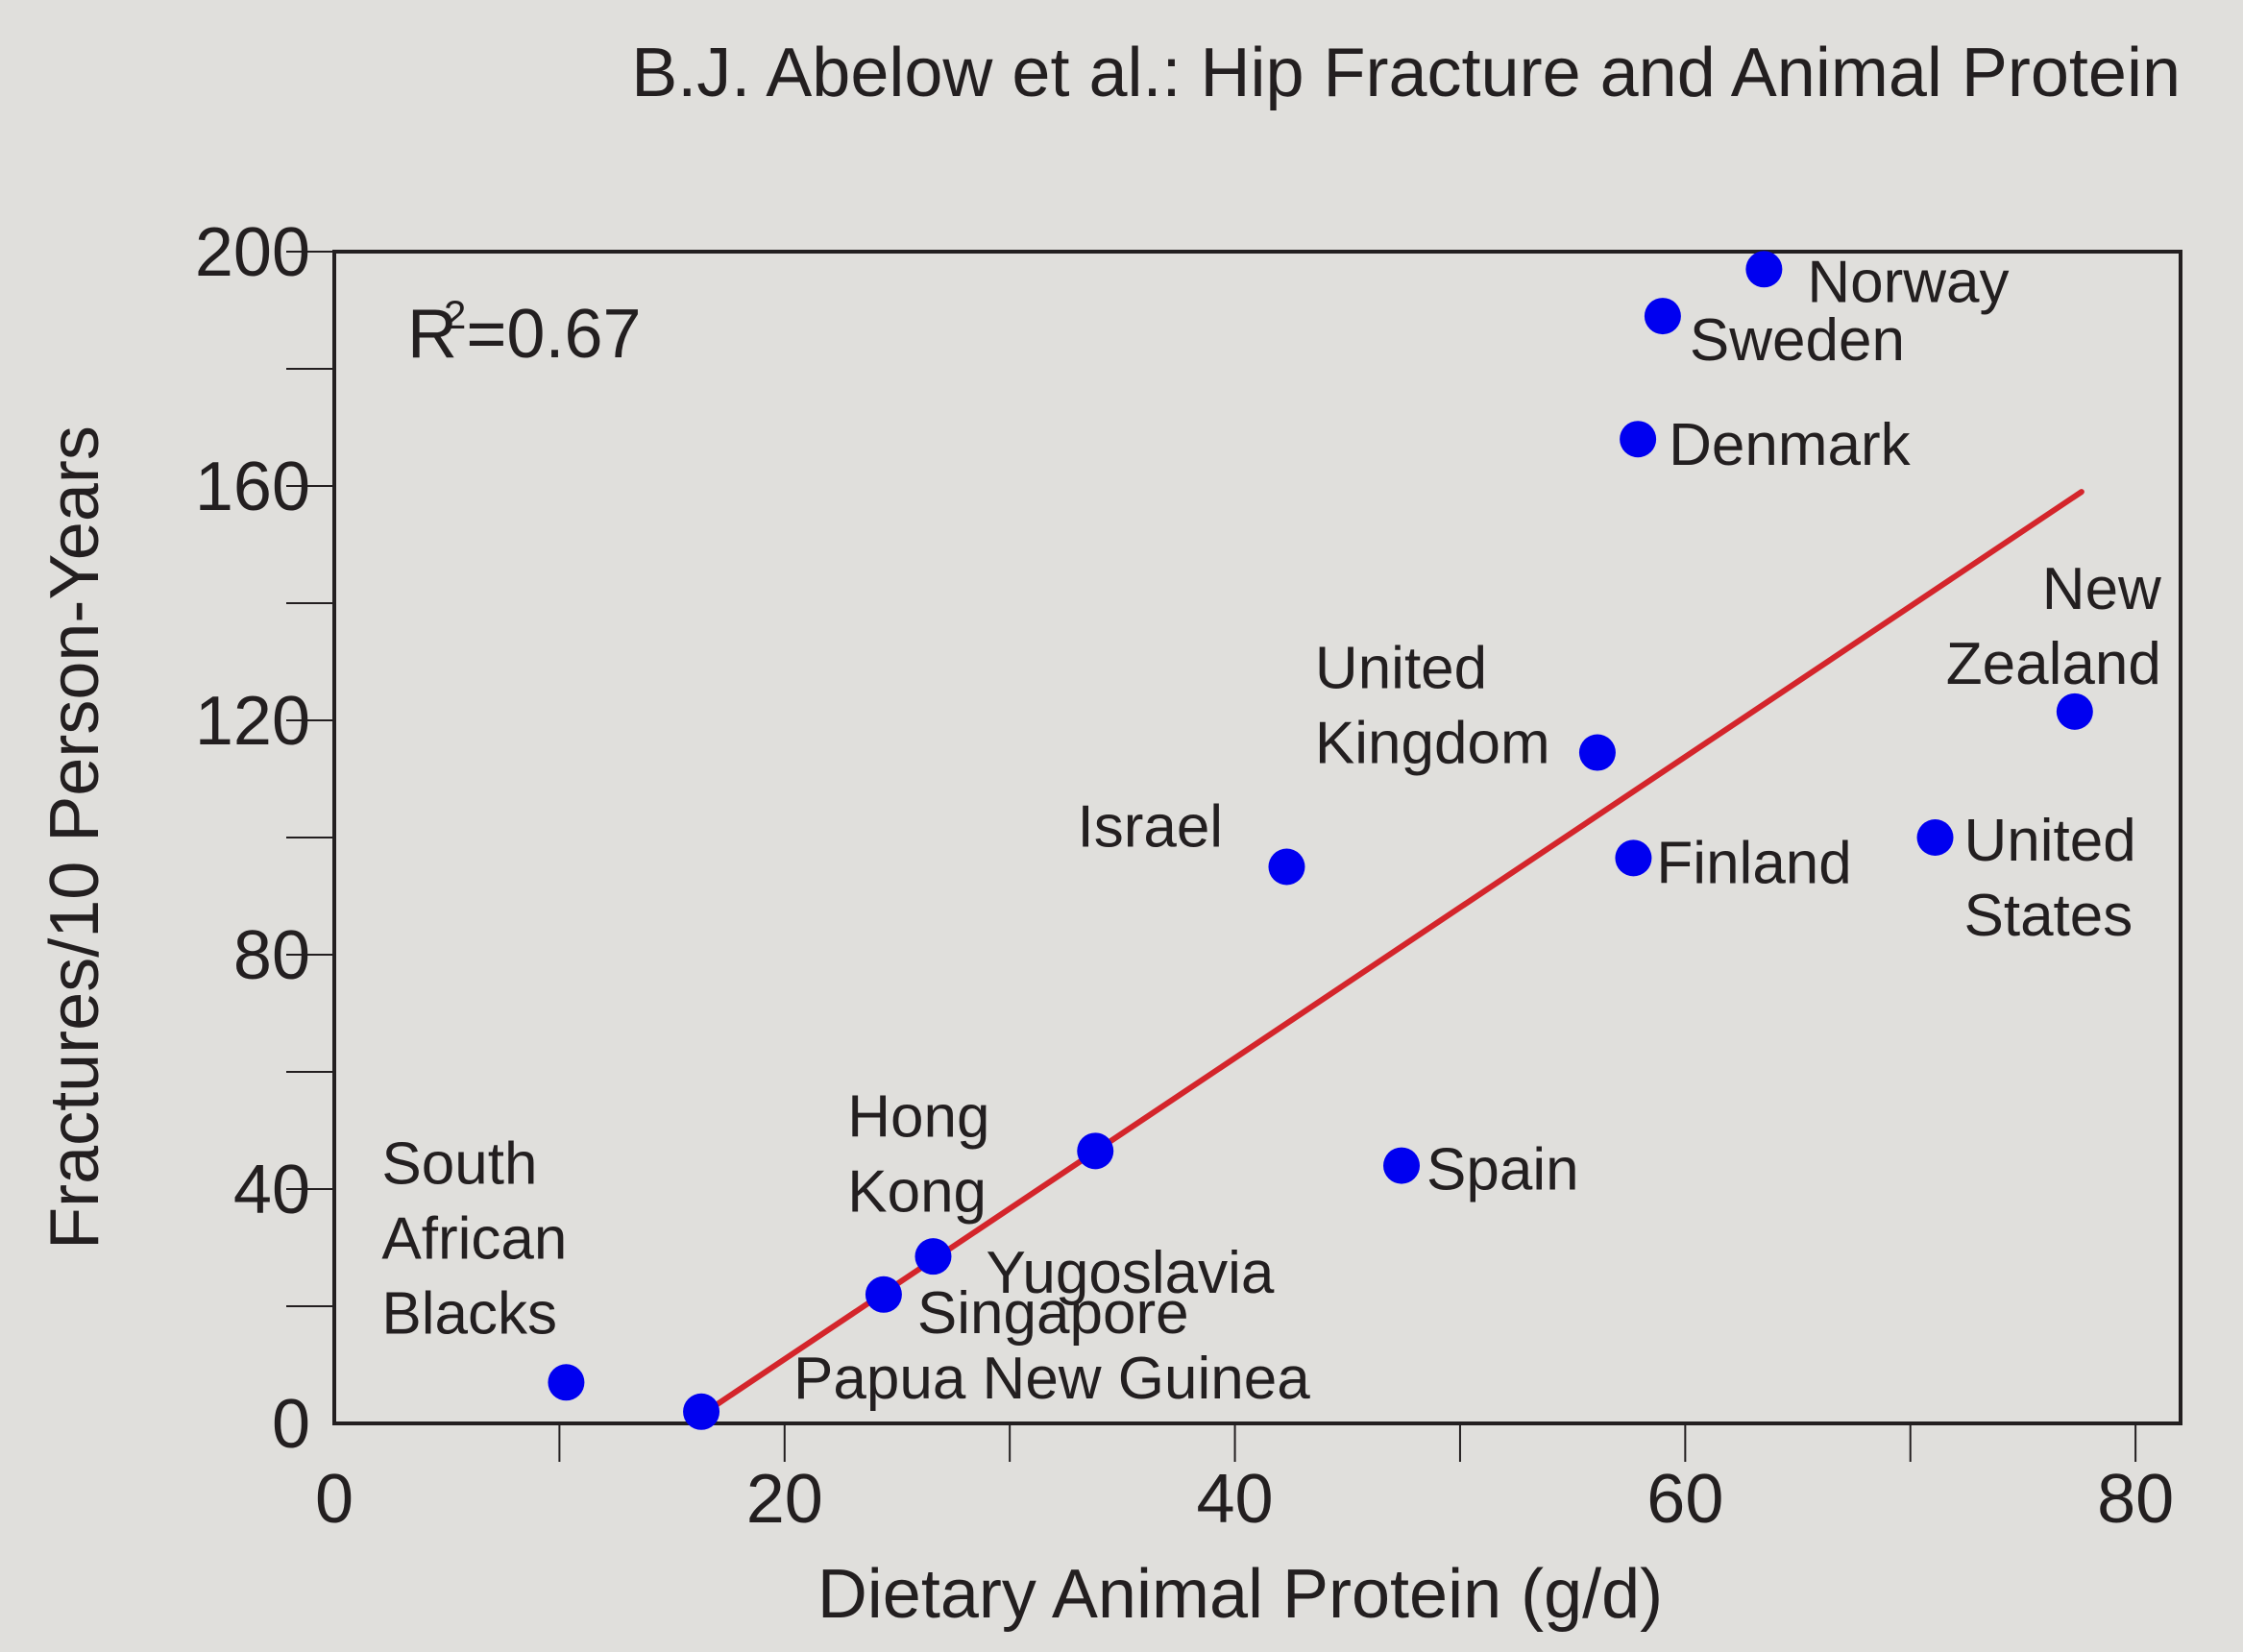 Image resolution: width=2243 pixels, height=1652 pixels. Describe the element at coordinates (2054, 664) in the screenshot. I see `point-label: Zealand` at that location.